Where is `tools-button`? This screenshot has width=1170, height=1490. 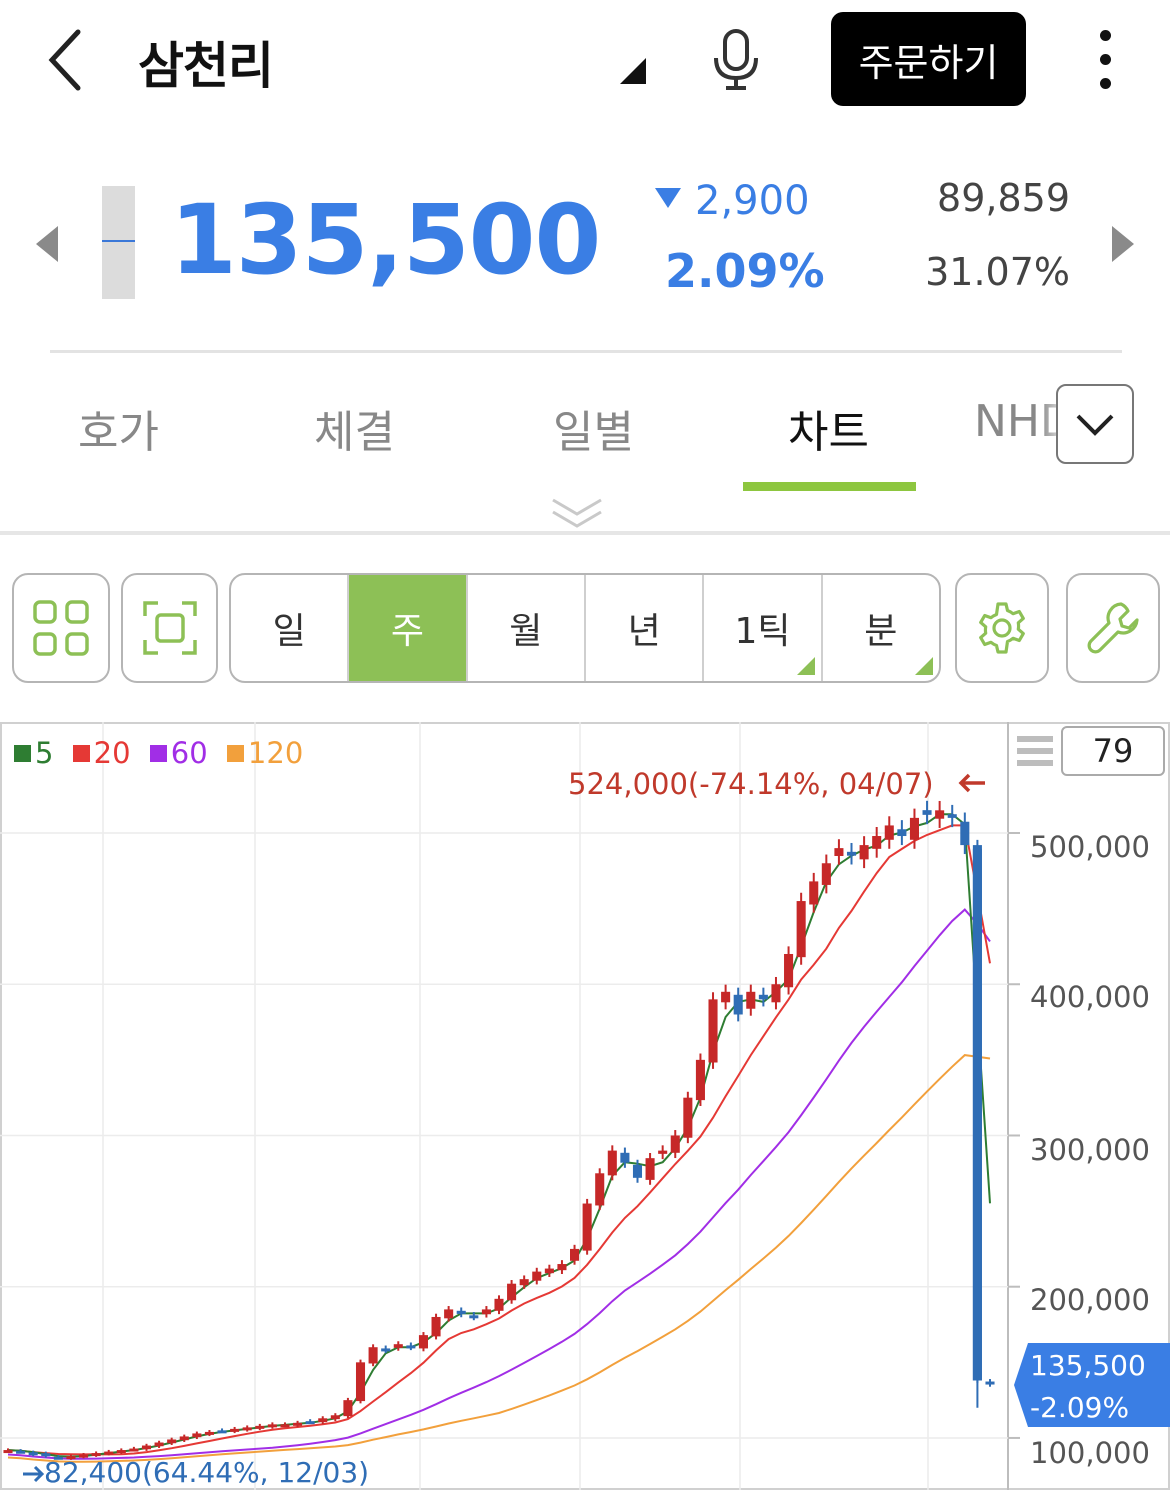
tools-button is located at coordinates (1113, 628).